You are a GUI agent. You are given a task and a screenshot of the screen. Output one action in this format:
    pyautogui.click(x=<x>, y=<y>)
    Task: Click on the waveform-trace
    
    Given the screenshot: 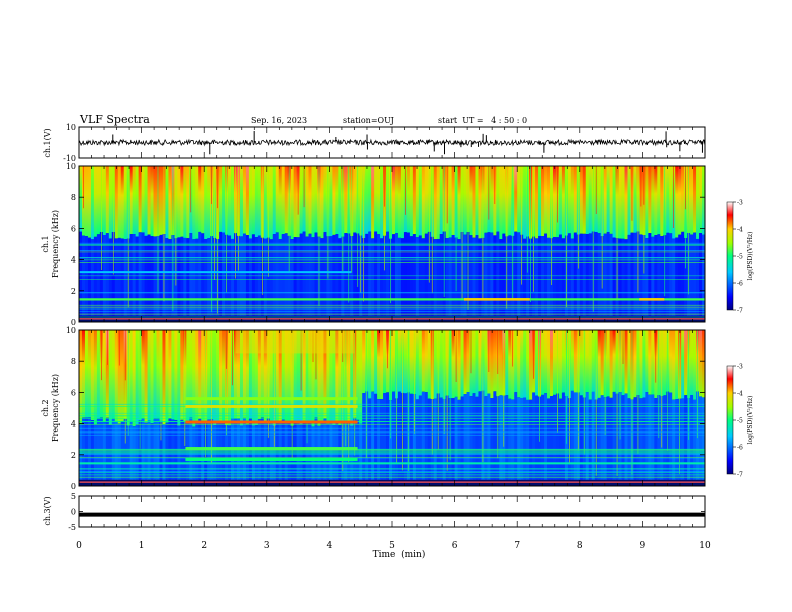 What is the action you would take?
    pyautogui.click(x=392, y=142)
    